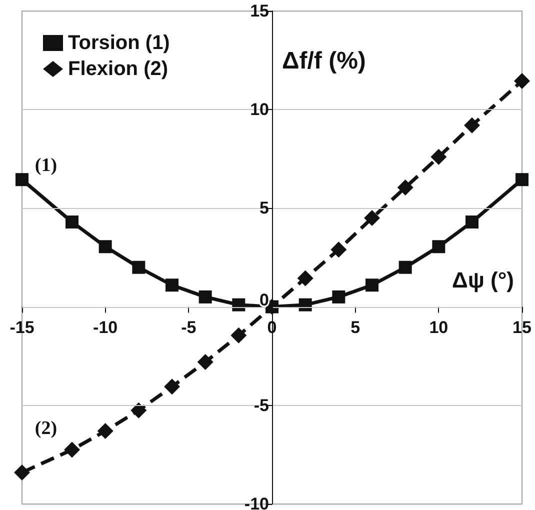 The width and height of the screenshot is (535, 510). I want to click on y-tick-label: 15, so click(259, 11).